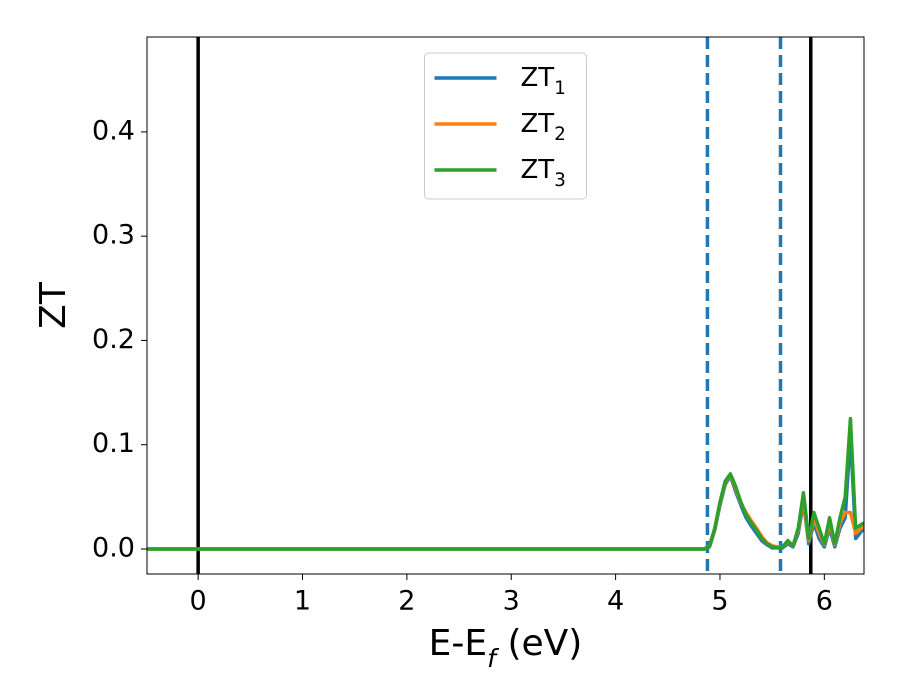  I want to click on y-tick-label: 0.0, so click(113, 547).